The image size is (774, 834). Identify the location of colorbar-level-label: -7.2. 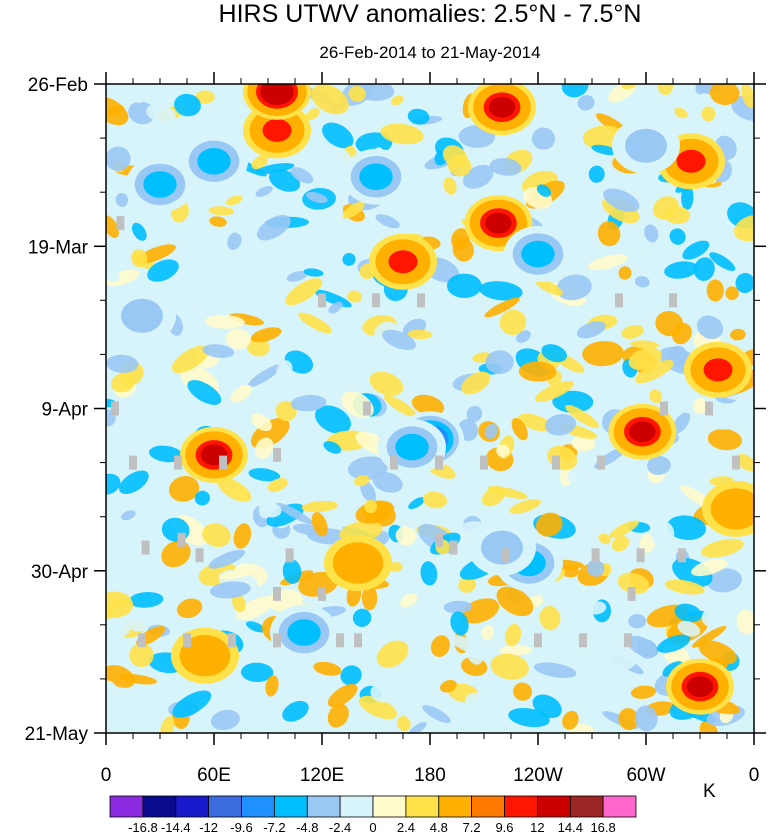
(274, 827).